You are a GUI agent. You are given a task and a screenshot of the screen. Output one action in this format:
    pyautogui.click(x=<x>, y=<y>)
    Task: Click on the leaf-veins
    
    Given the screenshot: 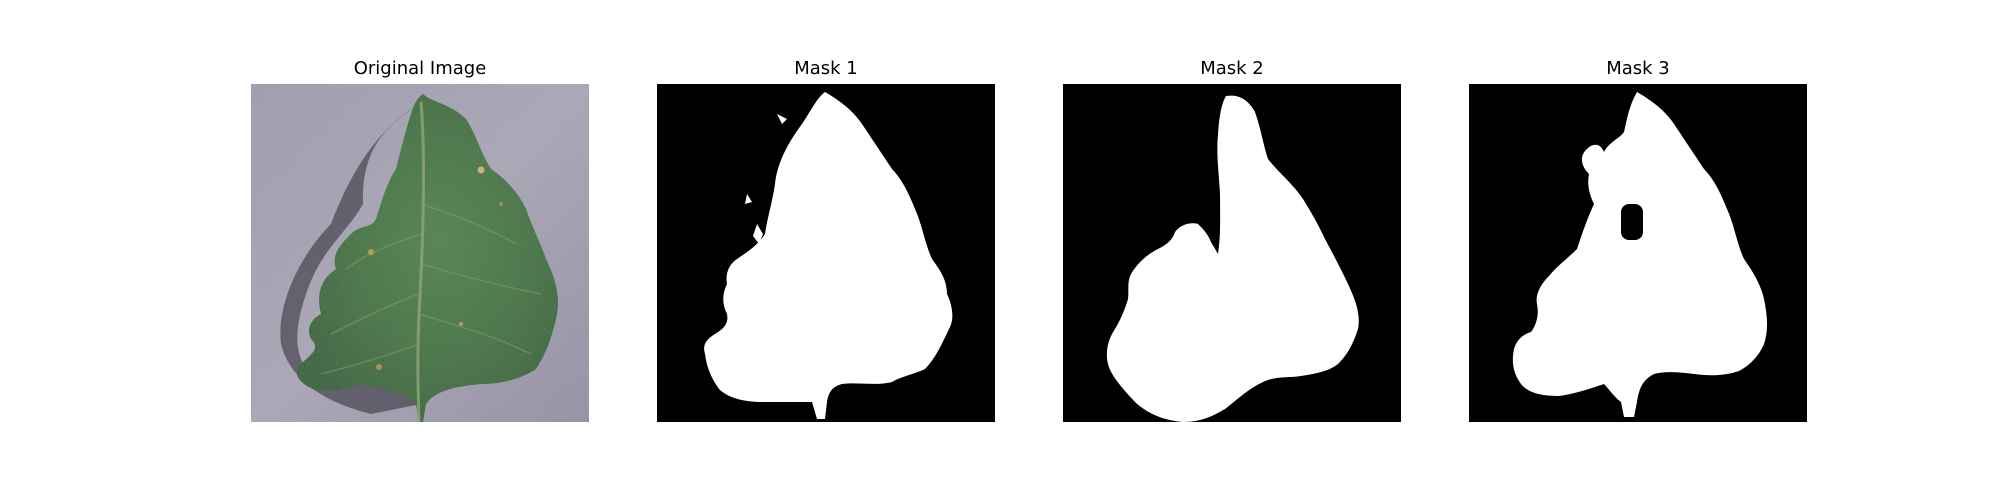 What is the action you would take?
    pyautogui.click(x=431, y=289)
    